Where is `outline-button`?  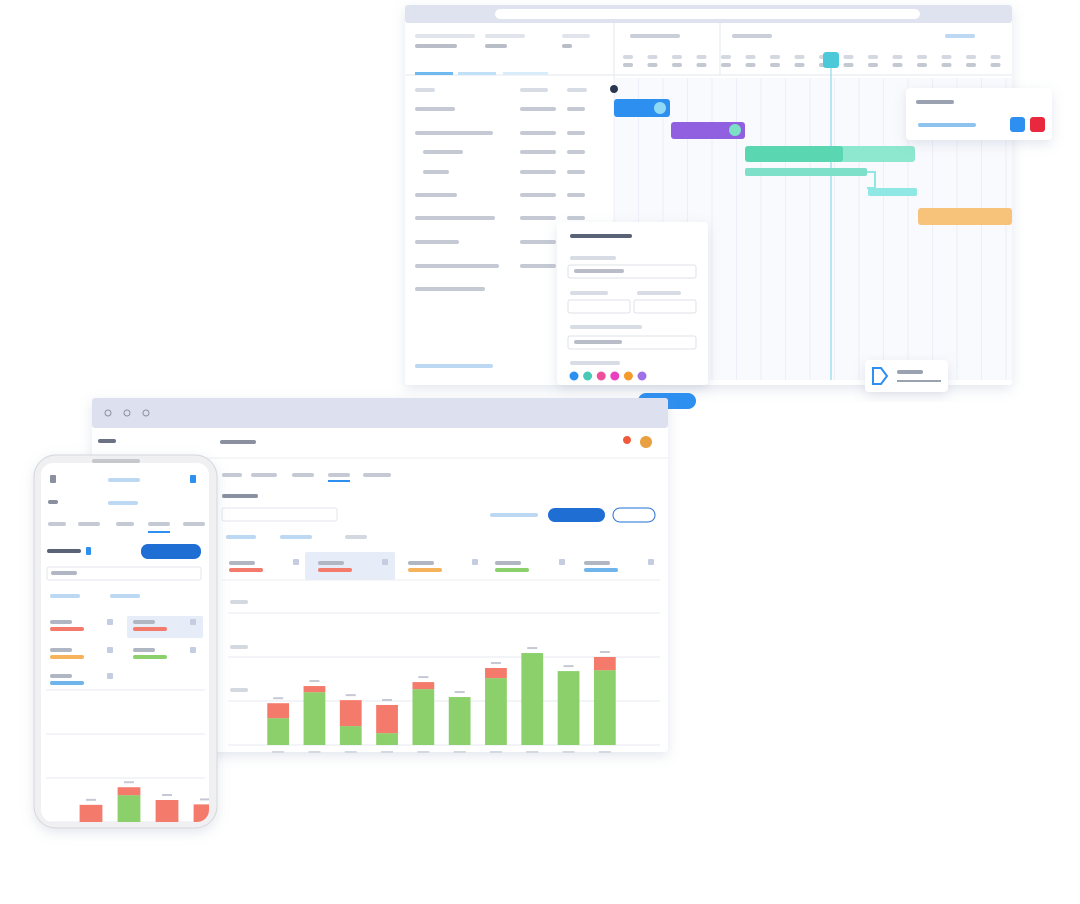
outline-button is located at coordinates (634, 515).